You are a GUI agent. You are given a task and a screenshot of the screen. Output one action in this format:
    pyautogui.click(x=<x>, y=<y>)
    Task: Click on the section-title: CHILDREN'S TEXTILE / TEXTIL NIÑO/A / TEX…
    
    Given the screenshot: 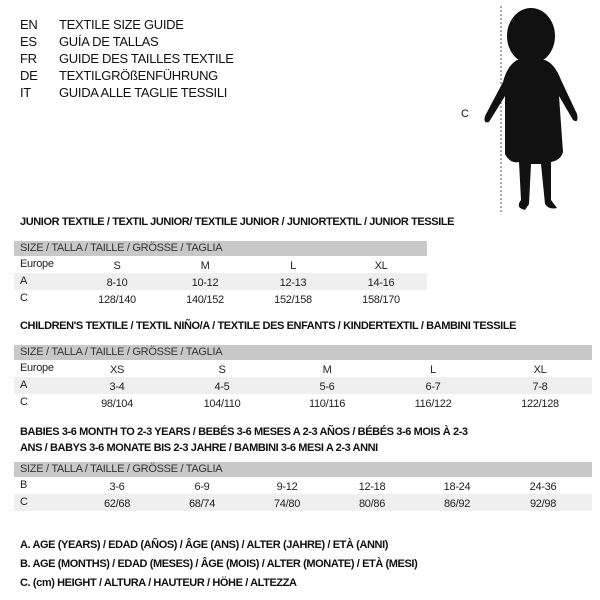 What is the action you would take?
    pyautogui.click(x=268, y=326)
    